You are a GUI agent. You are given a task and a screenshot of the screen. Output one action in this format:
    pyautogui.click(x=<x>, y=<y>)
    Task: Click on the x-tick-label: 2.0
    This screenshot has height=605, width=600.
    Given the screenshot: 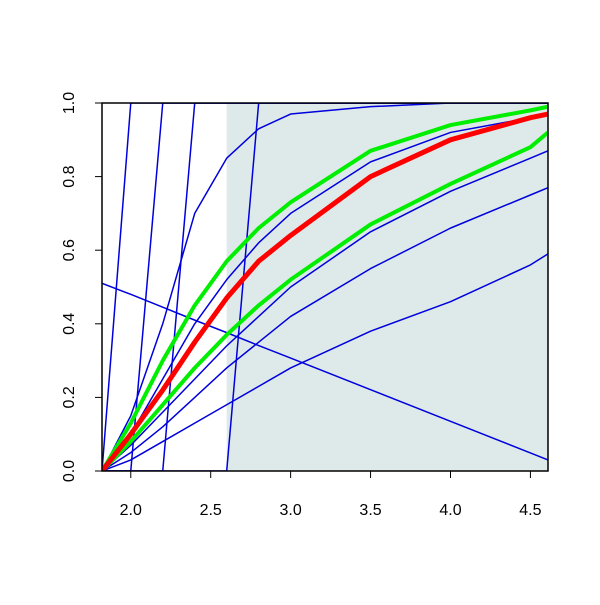 What is the action you would take?
    pyautogui.click(x=131, y=510)
    